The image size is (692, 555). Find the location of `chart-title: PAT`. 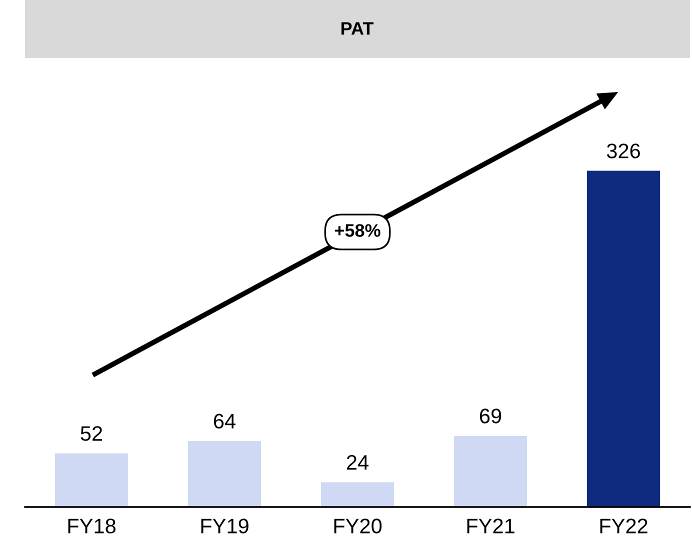

chart-title: PAT is located at coordinates (357, 28).